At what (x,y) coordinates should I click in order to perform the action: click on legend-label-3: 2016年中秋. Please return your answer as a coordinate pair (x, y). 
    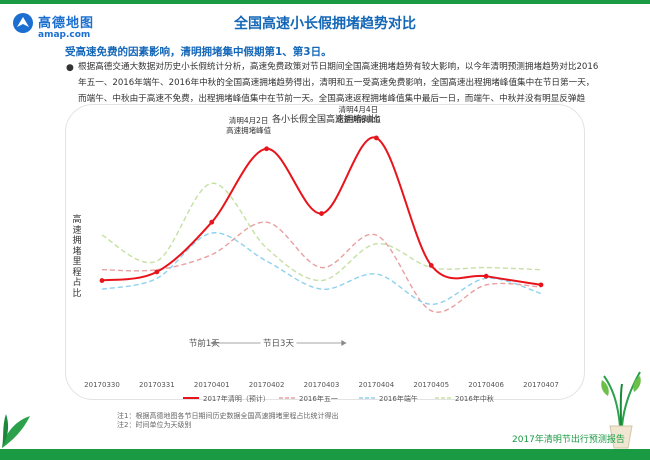
    Looking at the image, I should click on (474, 398).